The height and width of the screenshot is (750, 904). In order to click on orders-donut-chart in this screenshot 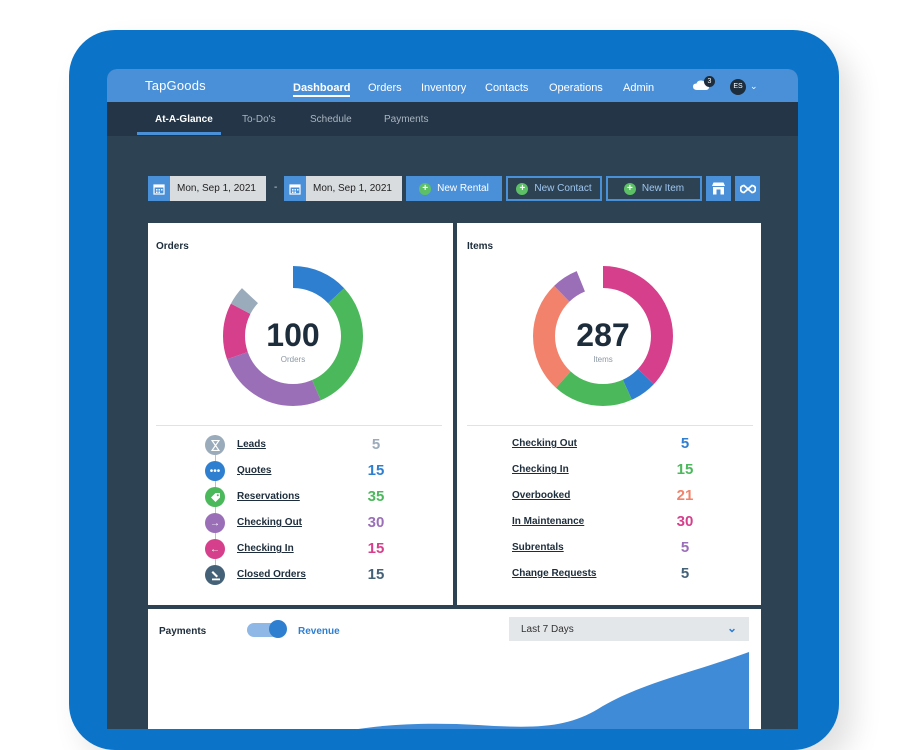, I will do `click(293, 336)`.